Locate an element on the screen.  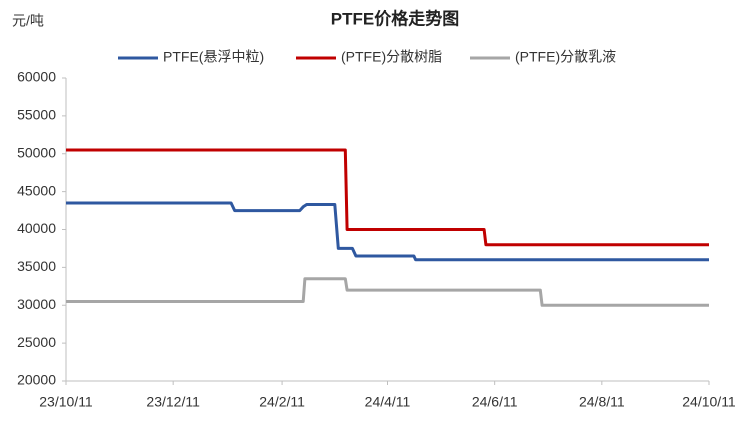
x-tick-label: 24/8/11 is located at coordinates (602, 402).